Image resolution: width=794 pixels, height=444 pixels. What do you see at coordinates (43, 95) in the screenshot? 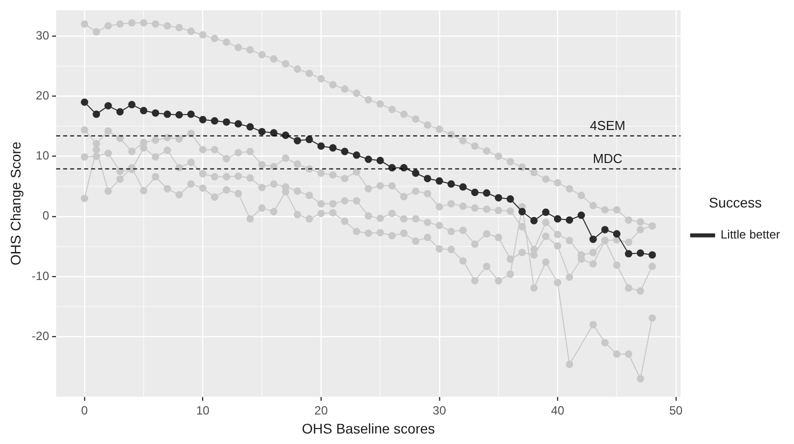
I see `y-tick-label: 20` at bounding box center [43, 95].